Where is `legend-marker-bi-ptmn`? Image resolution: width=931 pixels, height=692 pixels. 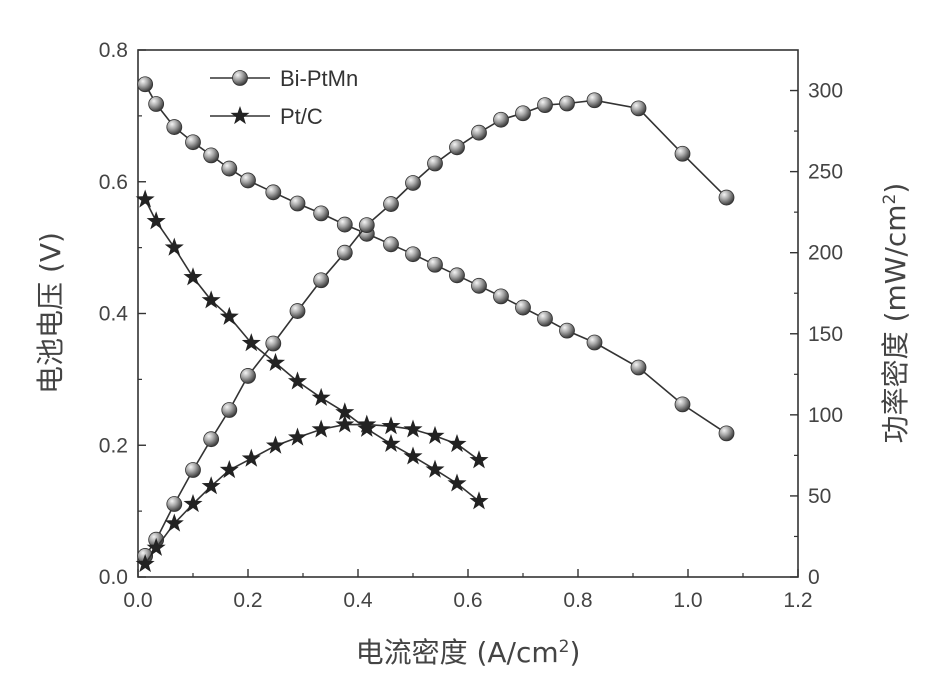 legend-marker-bi-ptmn is located at coordinates (240, 78).